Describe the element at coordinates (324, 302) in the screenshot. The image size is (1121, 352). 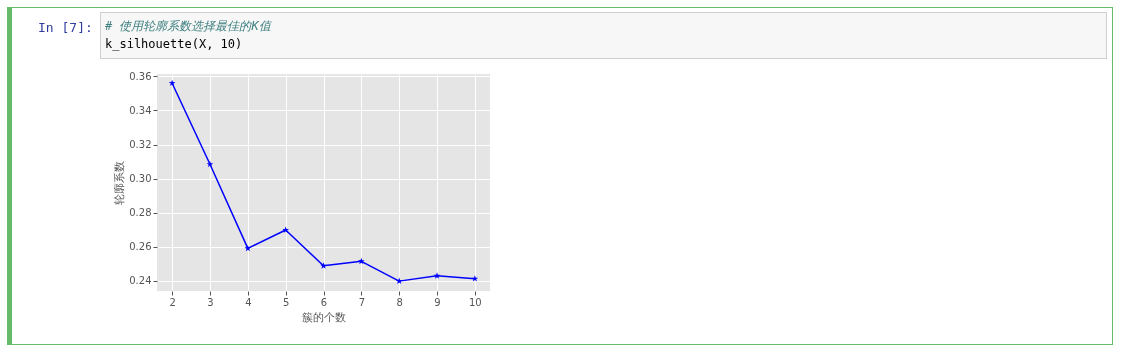
I see `x-tick-label: 6` at that location.